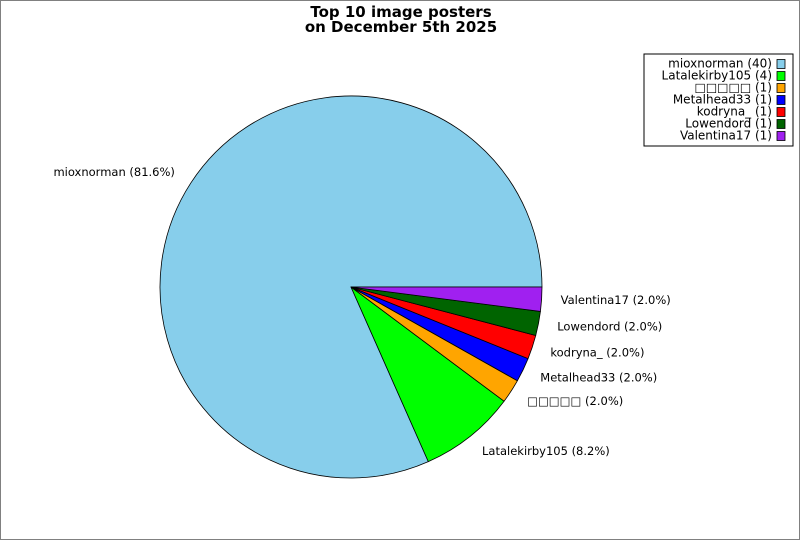 Image resolution: width=800 pixels, height=541 pixels. I want to click on chart-title-line: on December 5th 2025, so click(401, 27).